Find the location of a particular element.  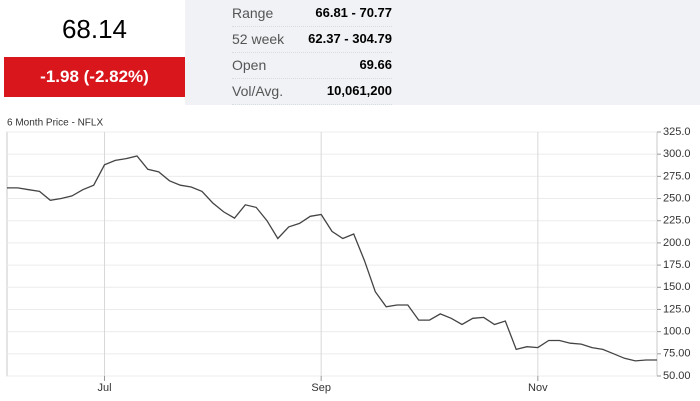

y-tick-label: 275.0 is located at coordinates (677, 176).